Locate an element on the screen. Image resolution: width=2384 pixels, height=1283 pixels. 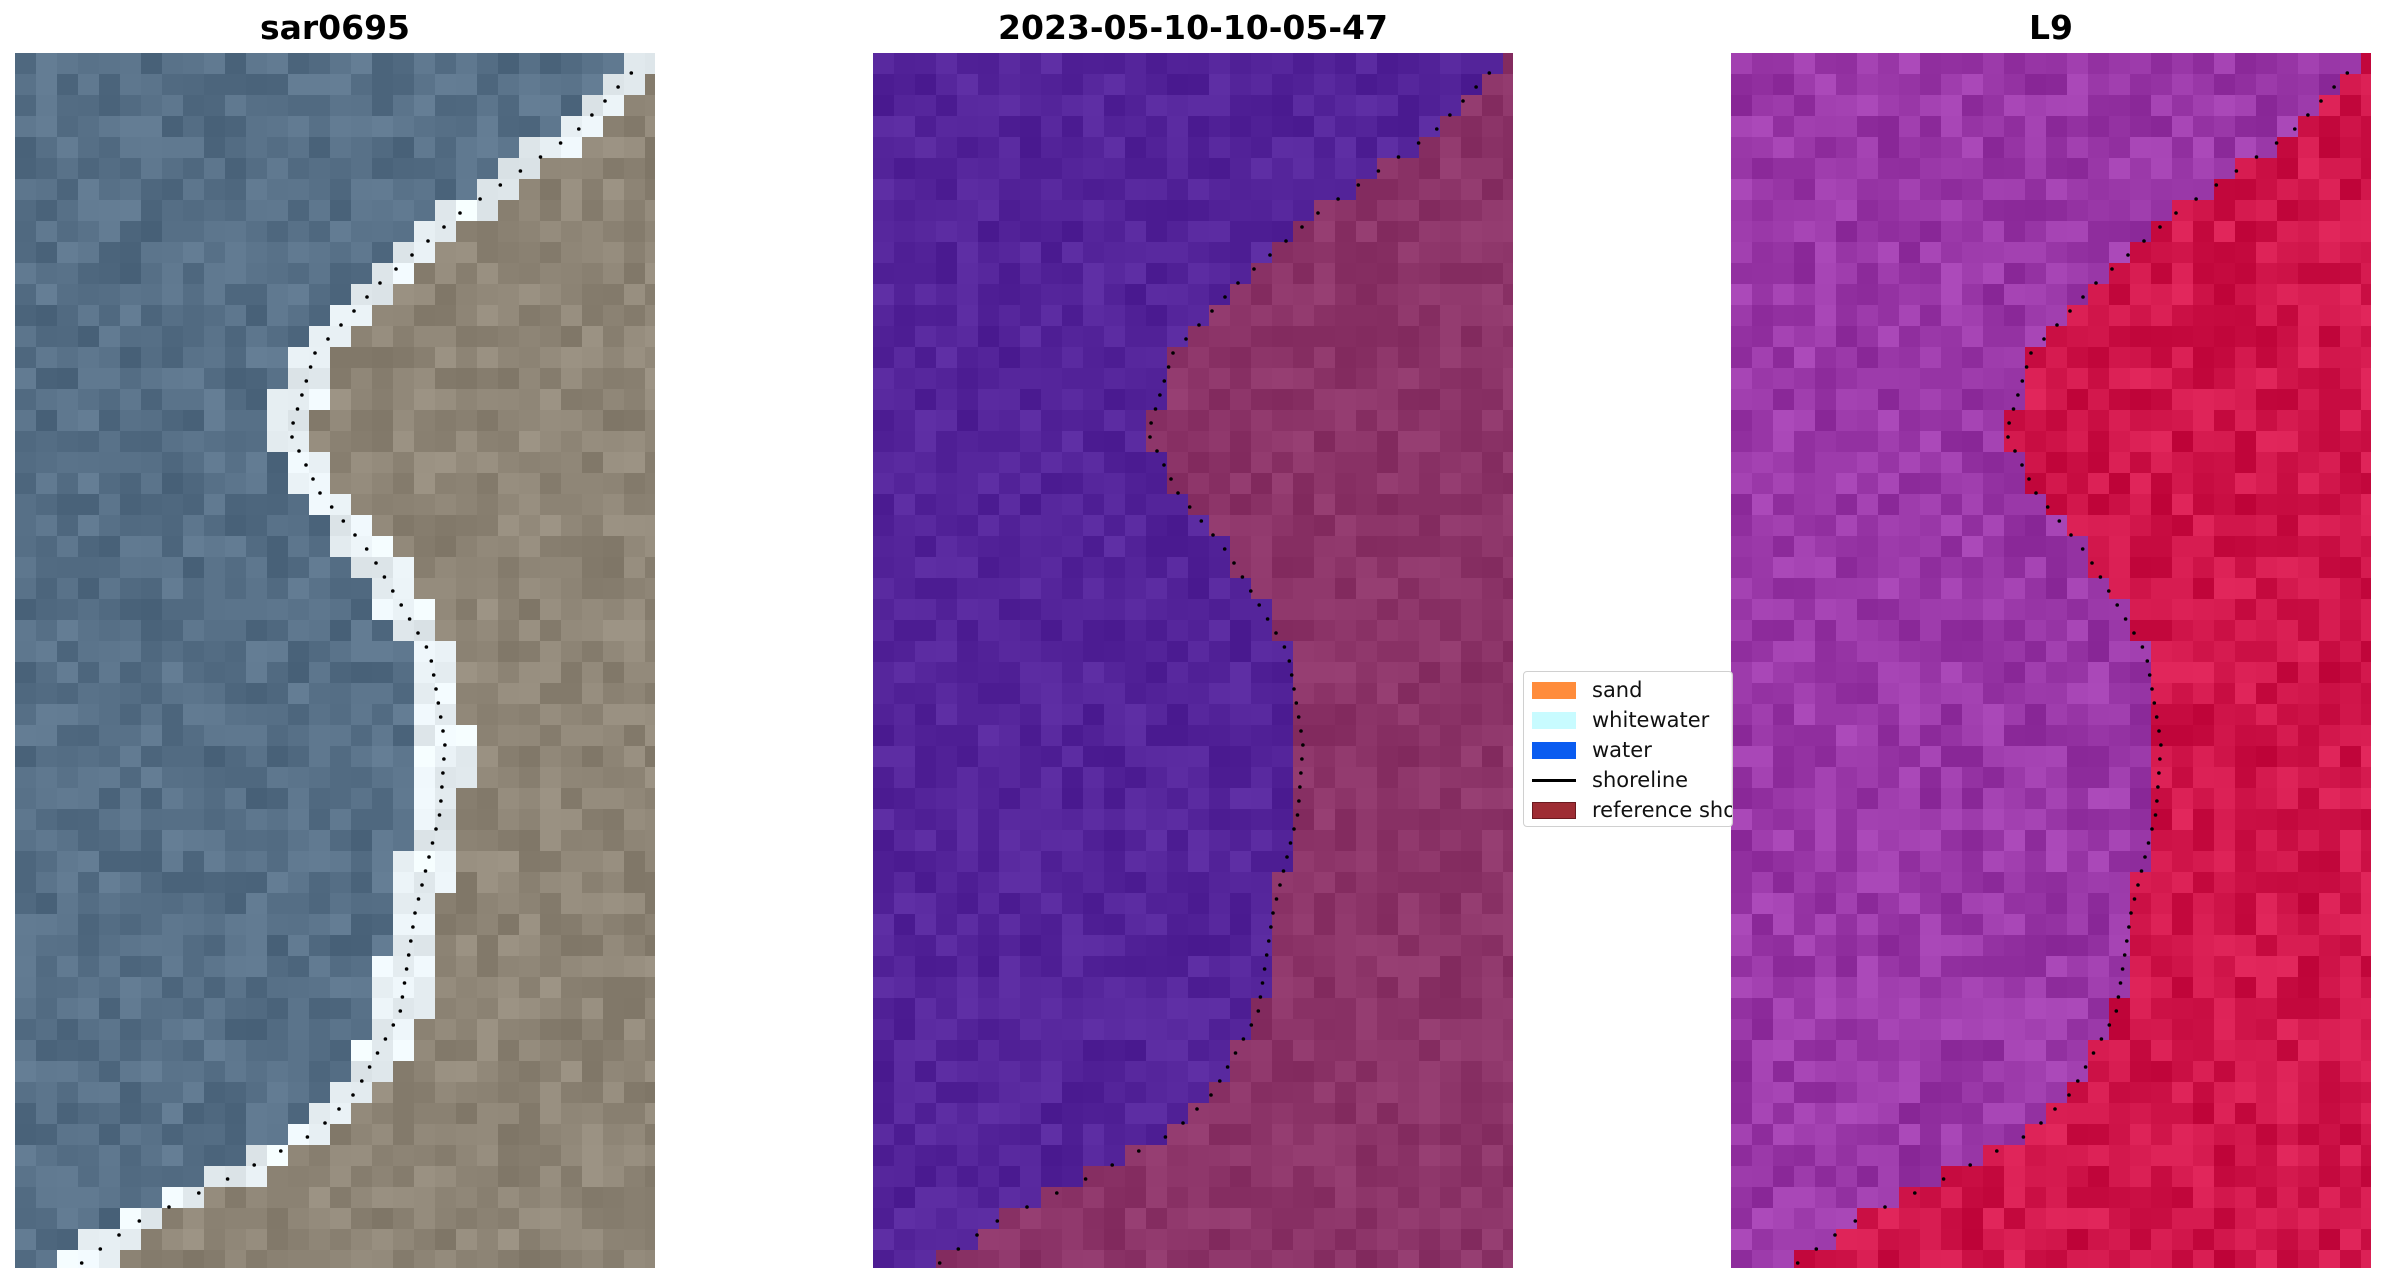
panel-title-date: 2023-05-10-10-05-47 is located at coordinates (1193, 27).